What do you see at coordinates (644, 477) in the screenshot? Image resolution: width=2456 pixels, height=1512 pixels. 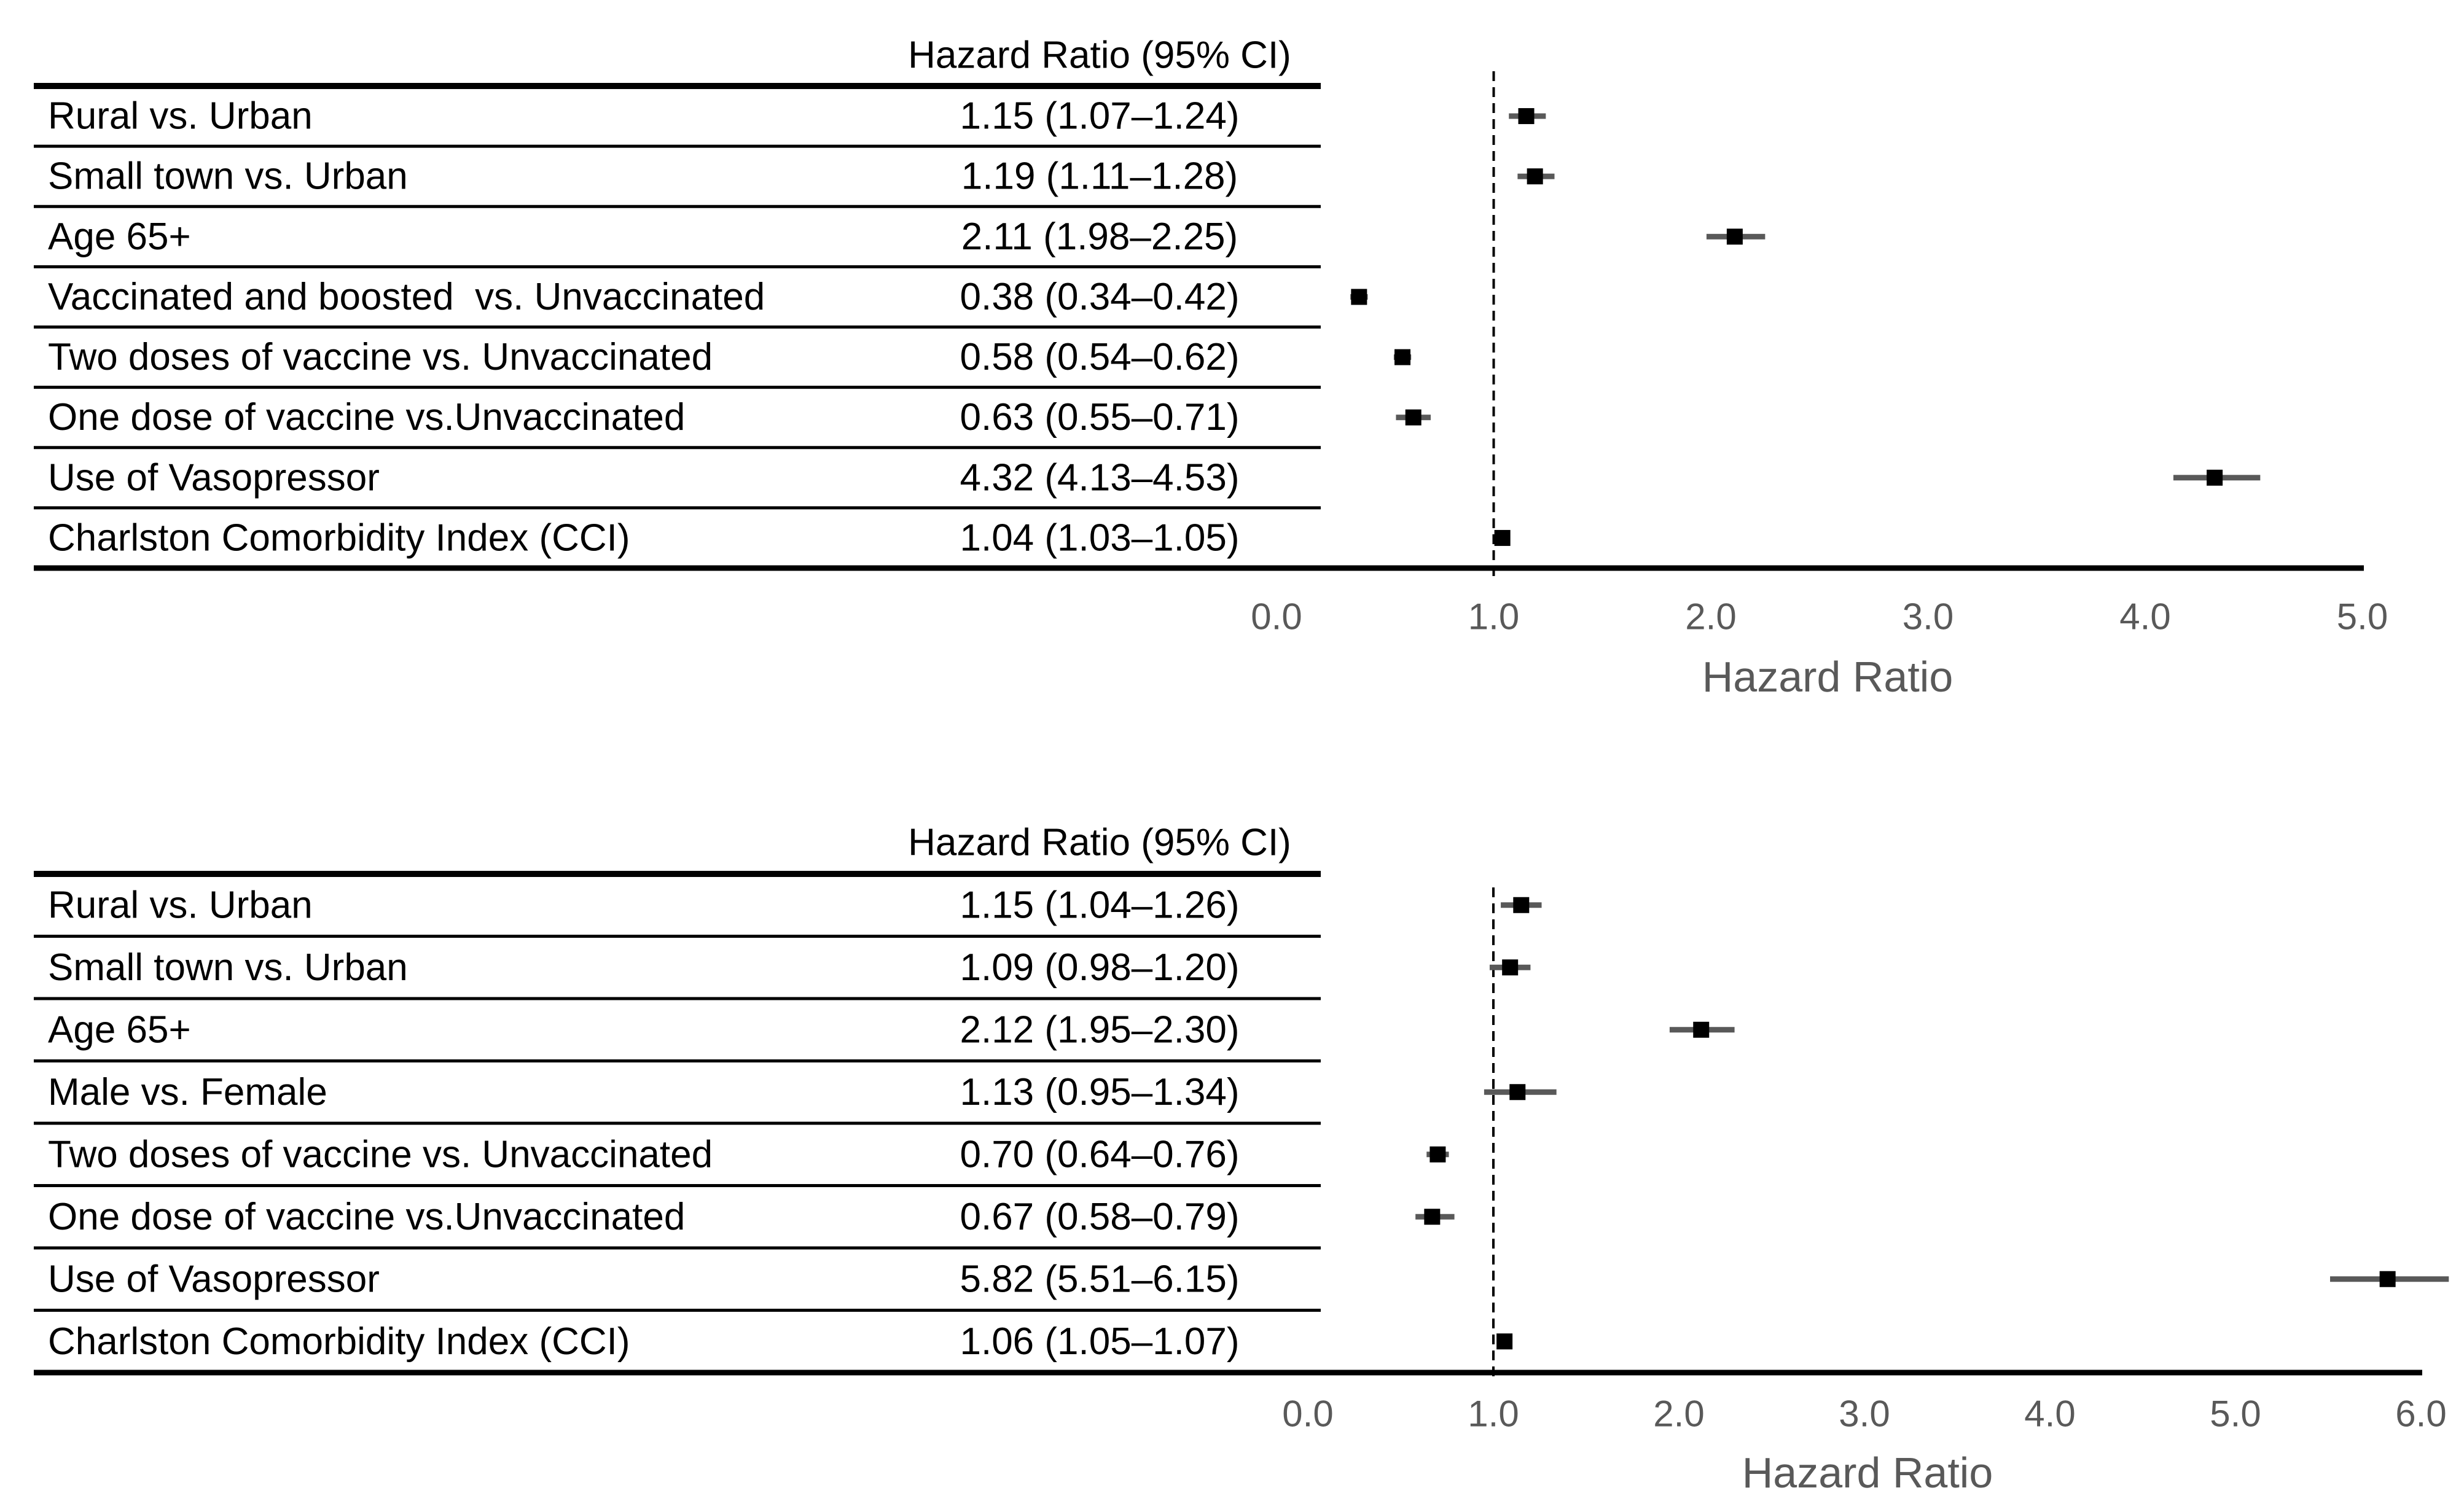 I see `table-row: Use of Vasopressor 4.32 (4.13–4.53)` at bounding box center [644, 477].